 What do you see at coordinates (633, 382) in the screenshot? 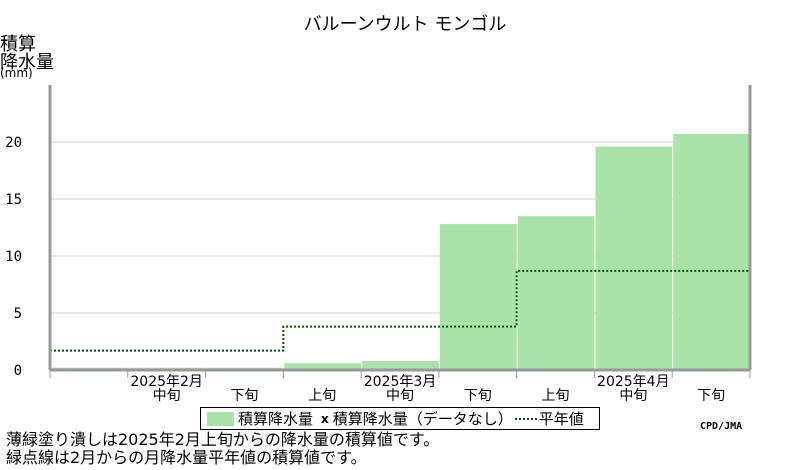
I see `x-month-label: 2025年4月` at bounding box center [633, 382].